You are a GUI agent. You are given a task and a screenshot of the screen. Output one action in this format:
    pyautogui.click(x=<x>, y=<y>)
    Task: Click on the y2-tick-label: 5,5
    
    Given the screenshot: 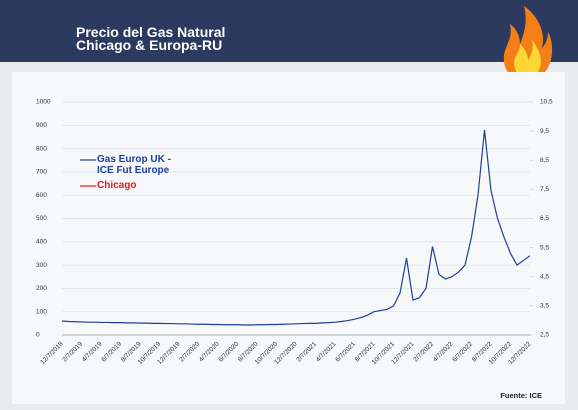 What is the action you would take?
    pyautogui.click(x=544, y=247)
    